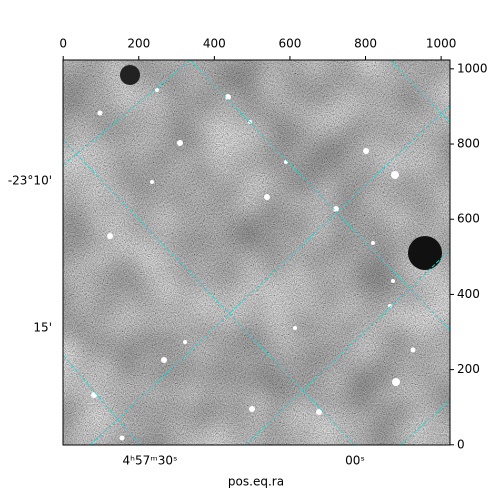  I want to click on dec-tick-label: 15', so click(42, 328).